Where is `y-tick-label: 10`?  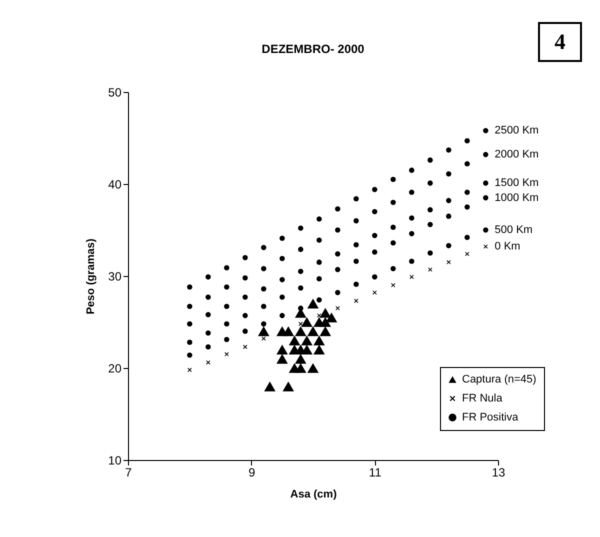 y-tick-label: 10 is located at coordinates (115, 461).